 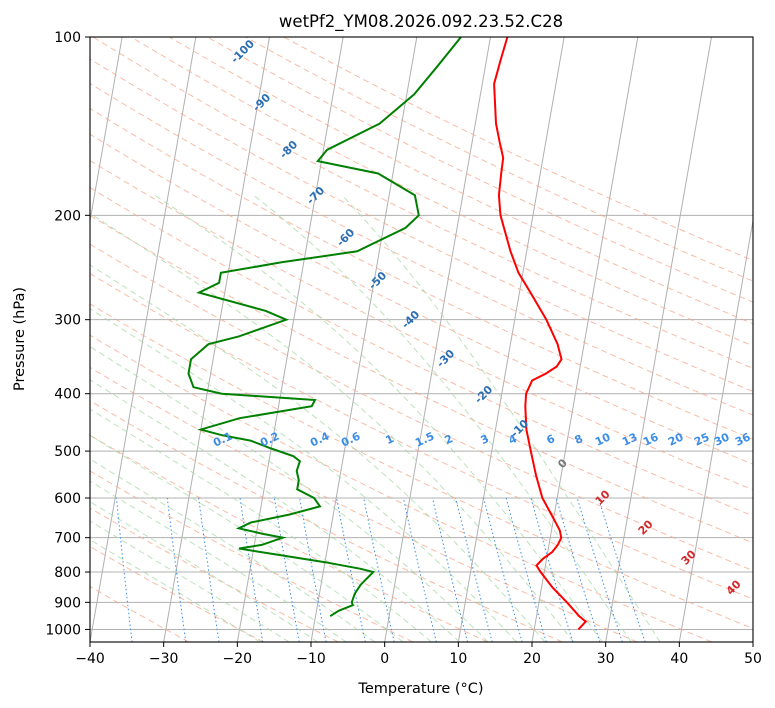 What do you see at coordinates (420, 689) in the screenshot?
I see `x-axis-label: Temperature (°C)` at bounding box center [420, 689].